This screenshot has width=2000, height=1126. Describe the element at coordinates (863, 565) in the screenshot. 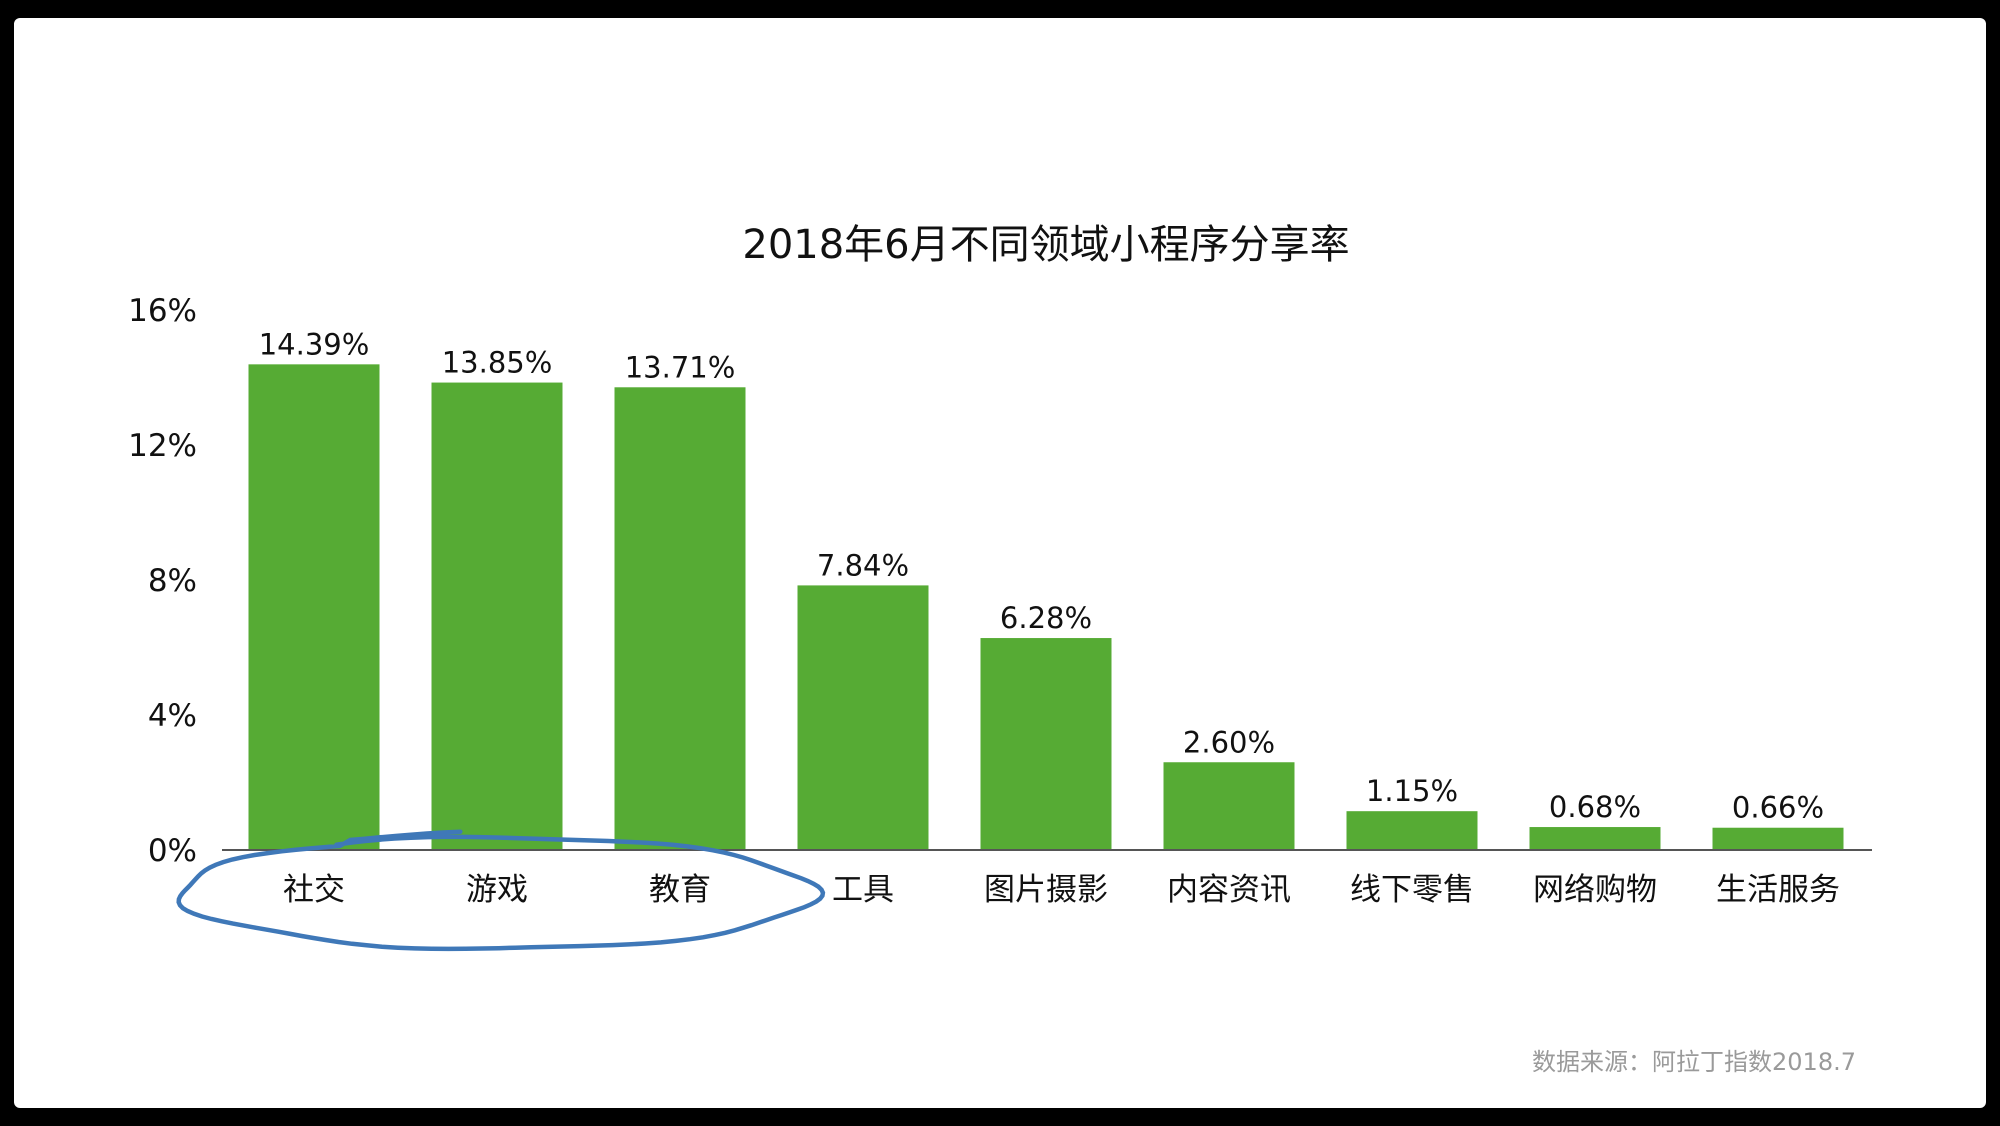

I see `bar-value-label: 7.84%` at that location.